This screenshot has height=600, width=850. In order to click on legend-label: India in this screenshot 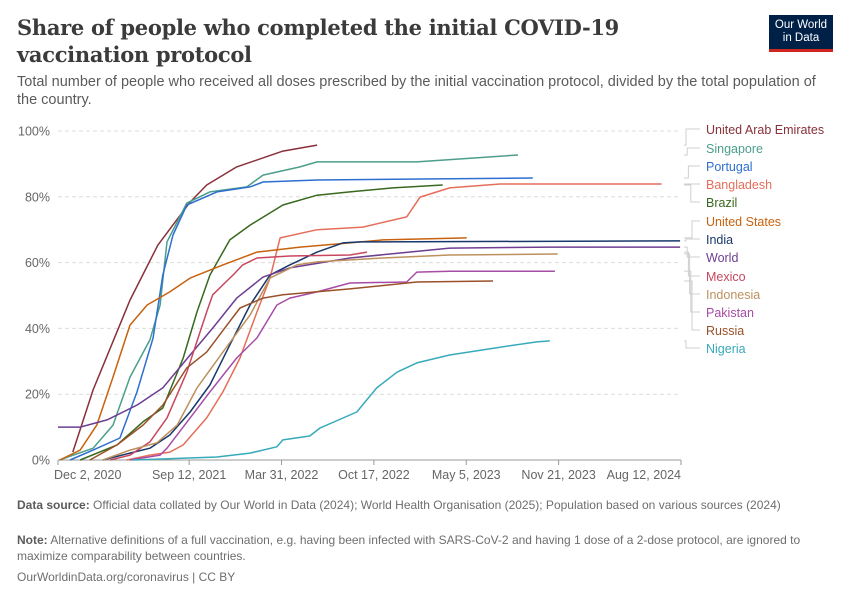, I will do `click(719, 240)`.